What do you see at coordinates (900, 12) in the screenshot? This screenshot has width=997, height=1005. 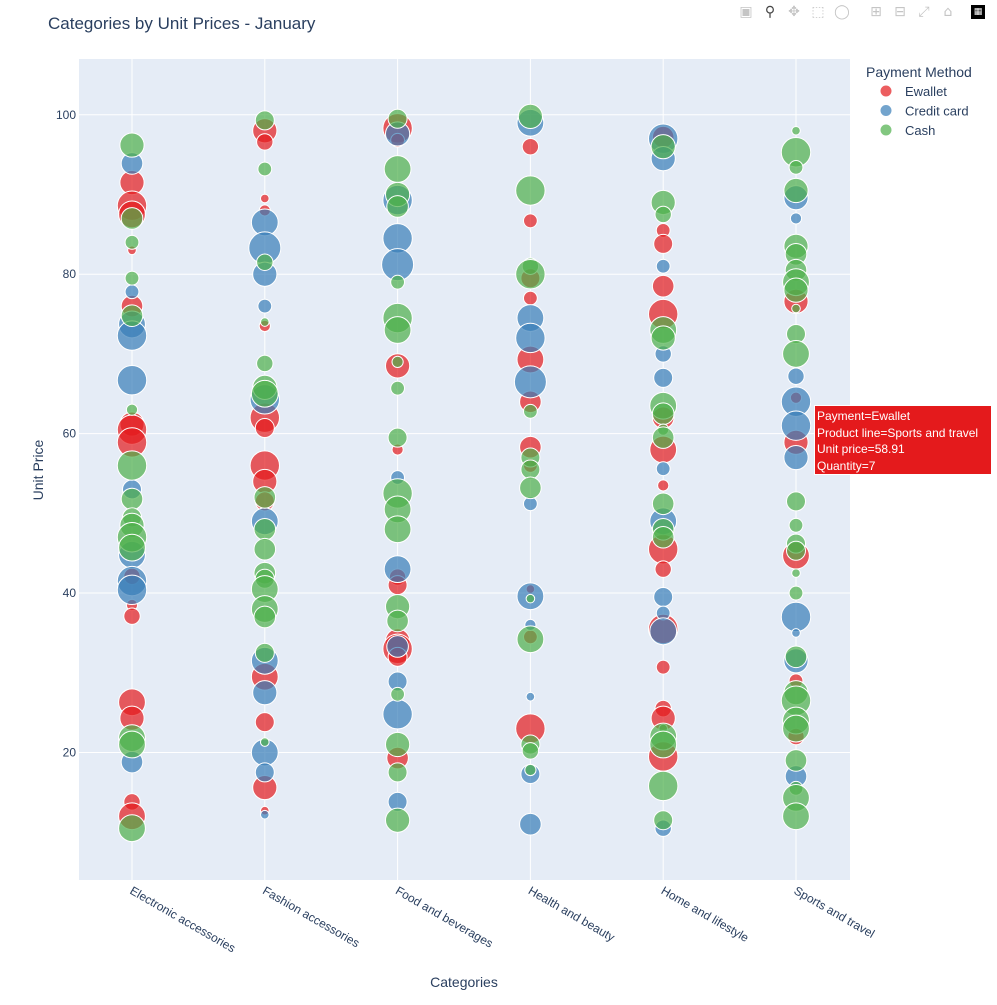 I see `zoom-out-icon: ⊟` at bounding box center [900, 12].